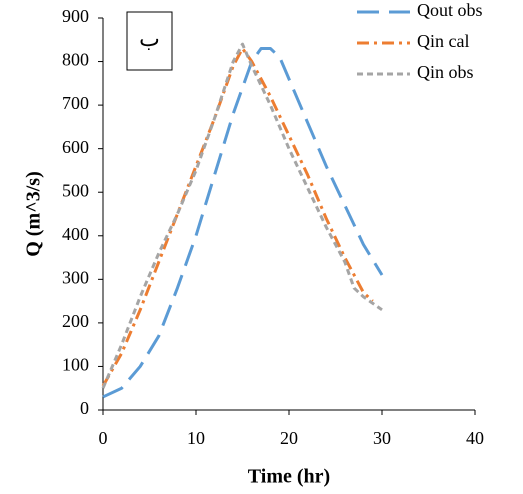 This screenshot has height=494, width=523. What do you see at coordinates (84, 408) in the screenshot?
I see `y-tick-label: 0` at bounding box center [84, 408].